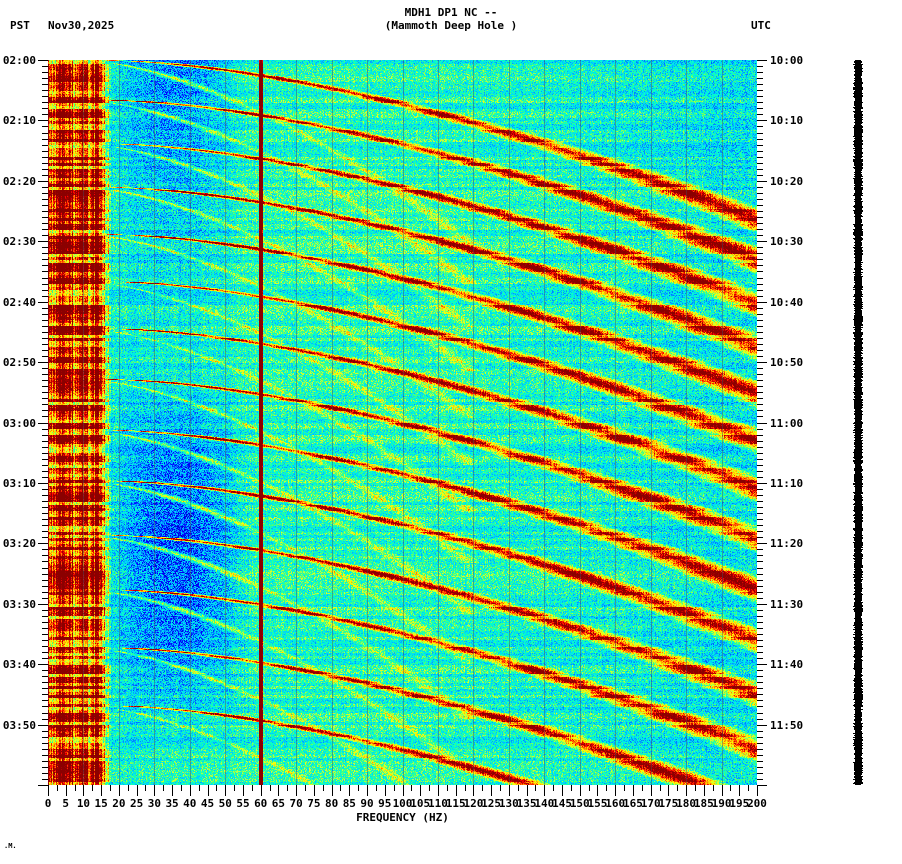 The height and width of the screenshot is (864, 902). What do you see at coordinates (451, 25) in the screenshot?
I see `page-subtitle: (Mammoth Deep Hole )` at bounding box center [451, 25].